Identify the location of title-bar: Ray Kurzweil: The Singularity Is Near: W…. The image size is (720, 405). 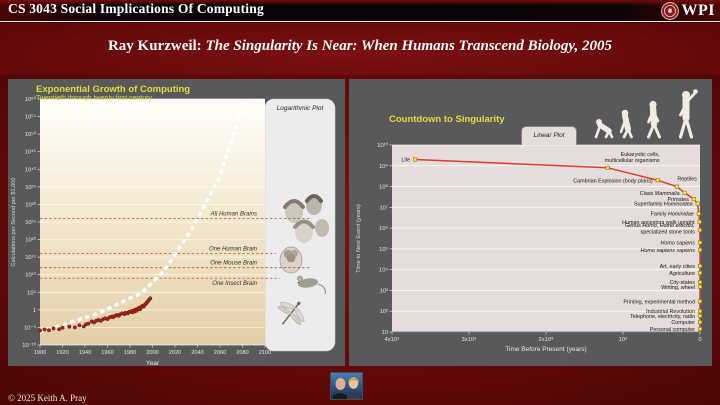
(360, 49).